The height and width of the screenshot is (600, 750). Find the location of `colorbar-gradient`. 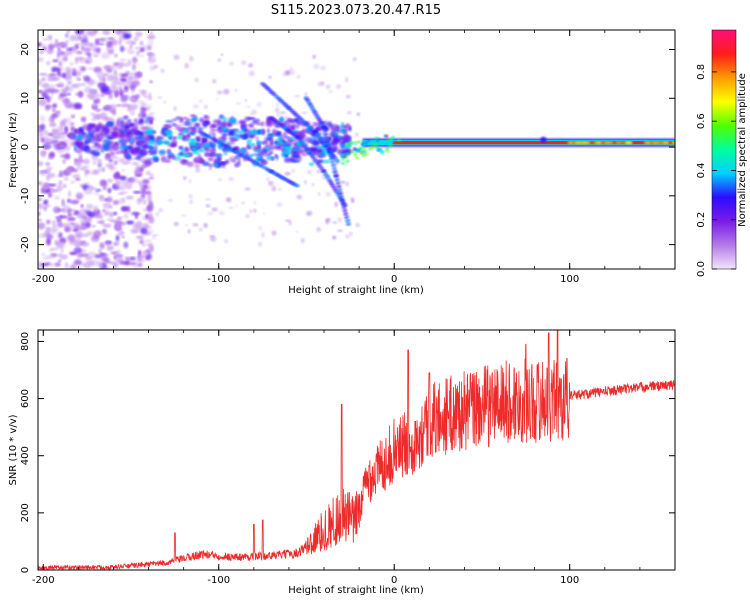

colorbar-gradient is located at coordinates (724, 149).